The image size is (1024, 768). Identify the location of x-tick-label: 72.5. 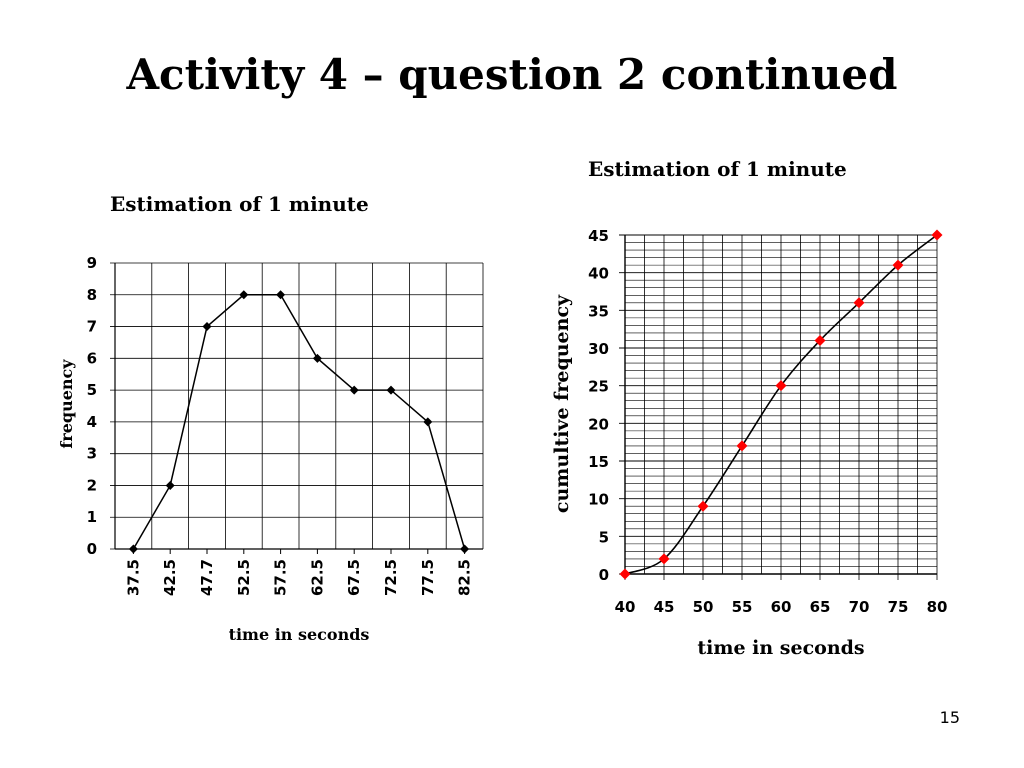
(391, 577).